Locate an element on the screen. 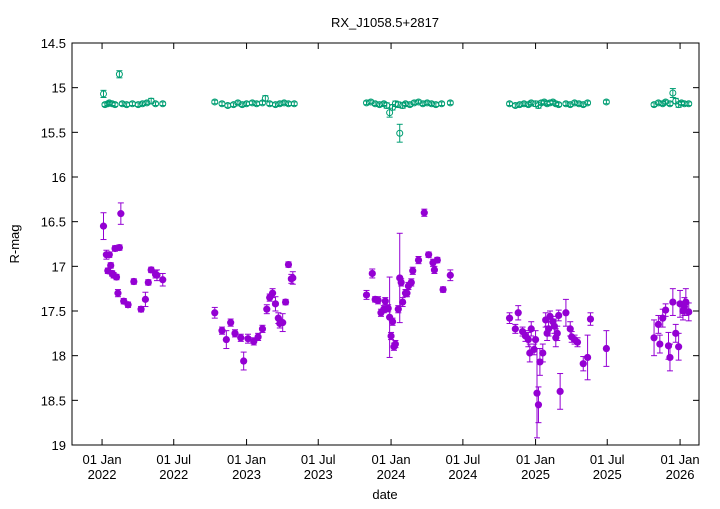 This screenshot has height=509, width=720. x-tick-label-year: 2025 is located at coordinates (535, 474).